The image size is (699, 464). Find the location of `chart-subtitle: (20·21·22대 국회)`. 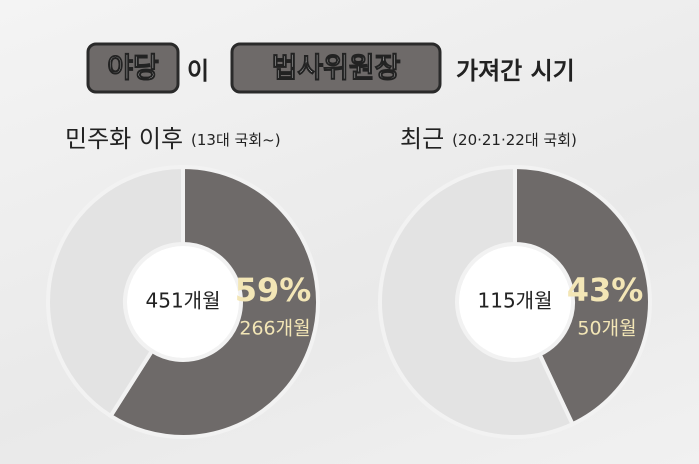

chart-subtitle: (20·21·22대 국회) is located at coordinates (514, 140).